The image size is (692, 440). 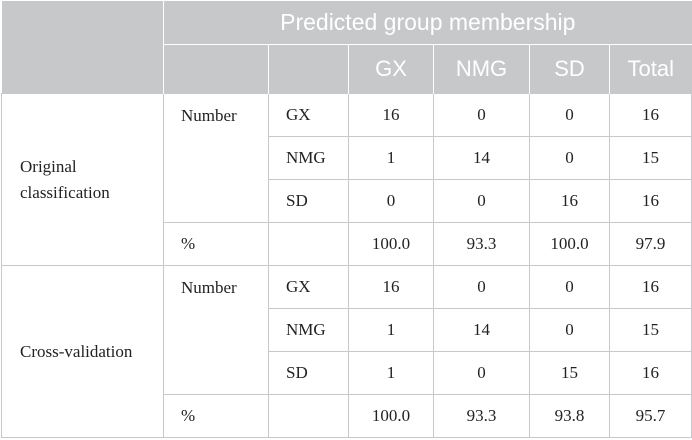 What do you see at coordinates (481, 69) in the screenshot?
I see `column-header-nmg: NMG` at bounding box center [481, 69].